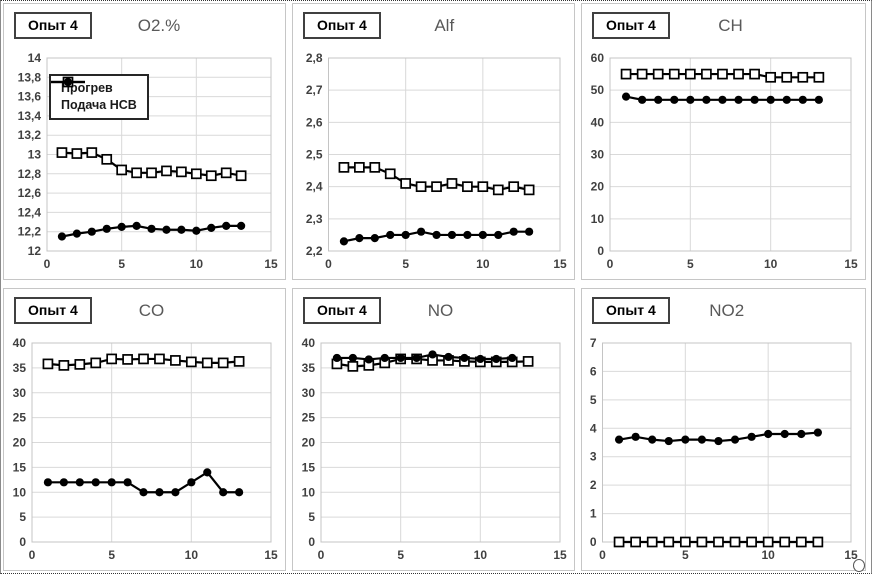 This screenshot has width=872, height=574. Describe the element at coordinates (30, 232) in the screenshot. I see `y-tick-label: 12,2` at that location.